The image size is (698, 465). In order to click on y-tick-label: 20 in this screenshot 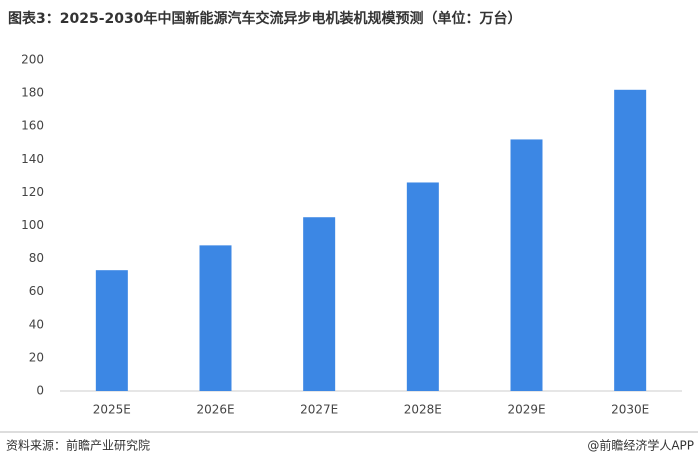, I will do `click(36, 357)`.